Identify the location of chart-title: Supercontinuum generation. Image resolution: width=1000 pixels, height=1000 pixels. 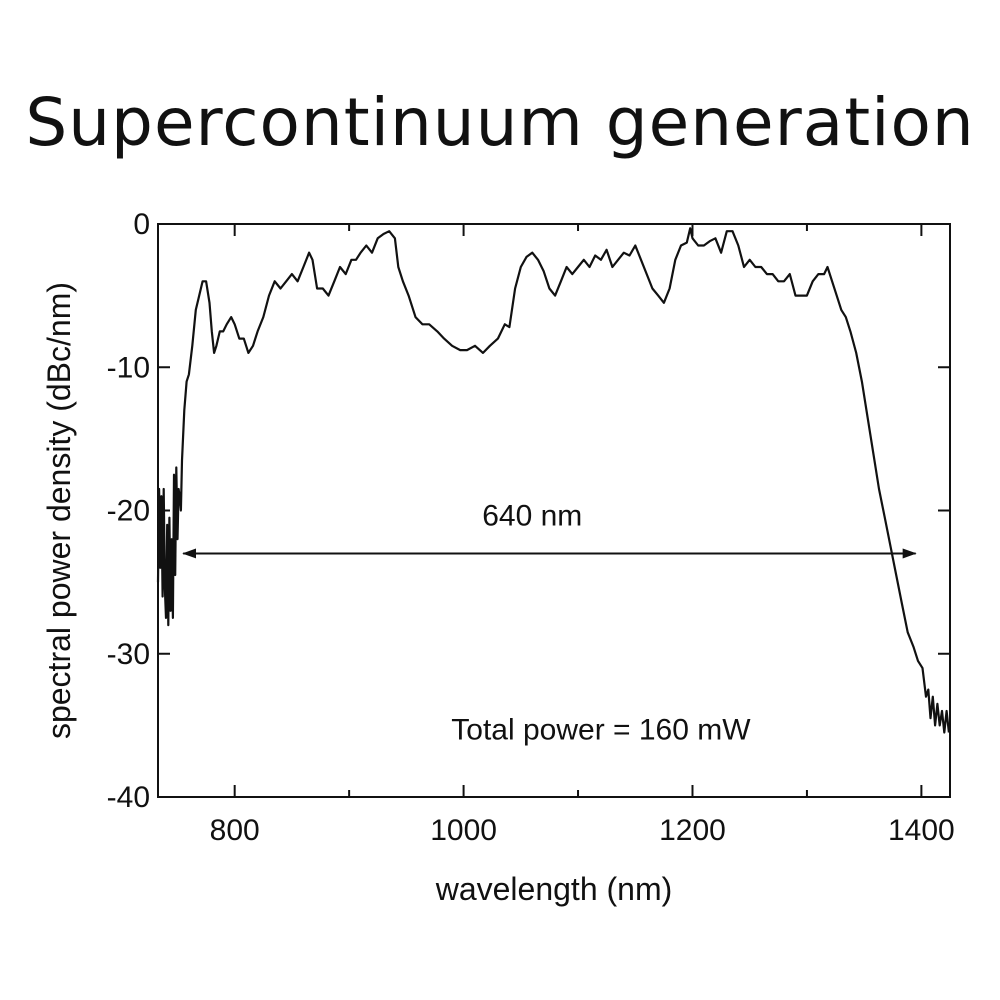
(500, 122).